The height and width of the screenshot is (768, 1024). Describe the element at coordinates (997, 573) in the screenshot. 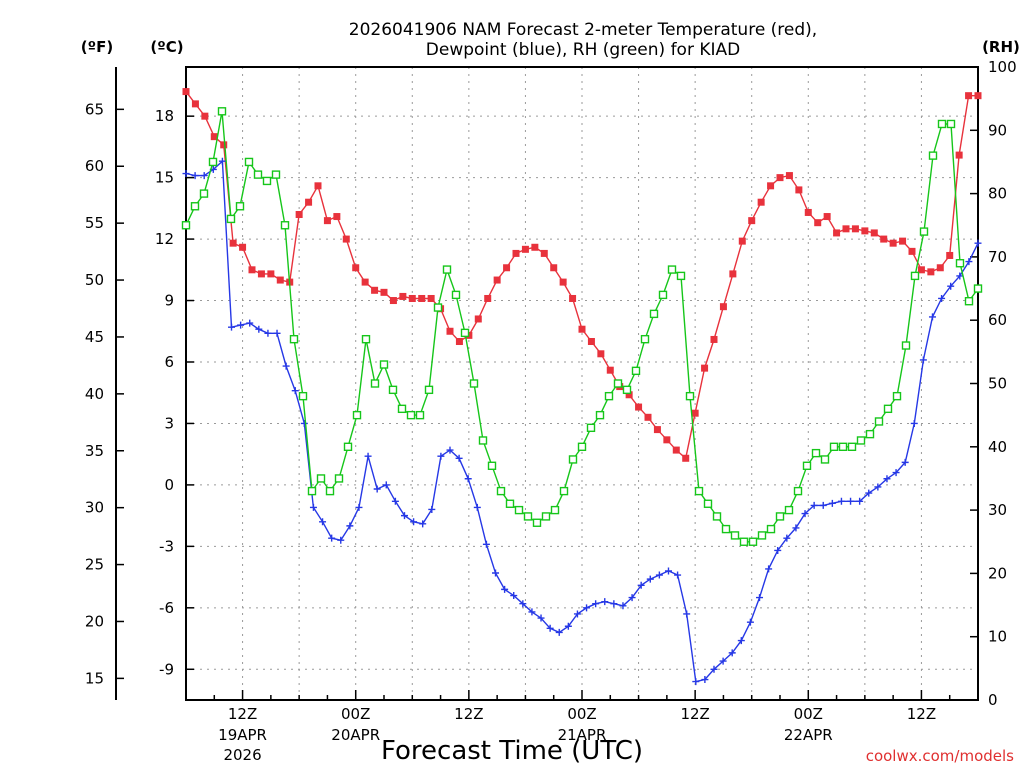

I see `rh-tick-label: 20` at that location.